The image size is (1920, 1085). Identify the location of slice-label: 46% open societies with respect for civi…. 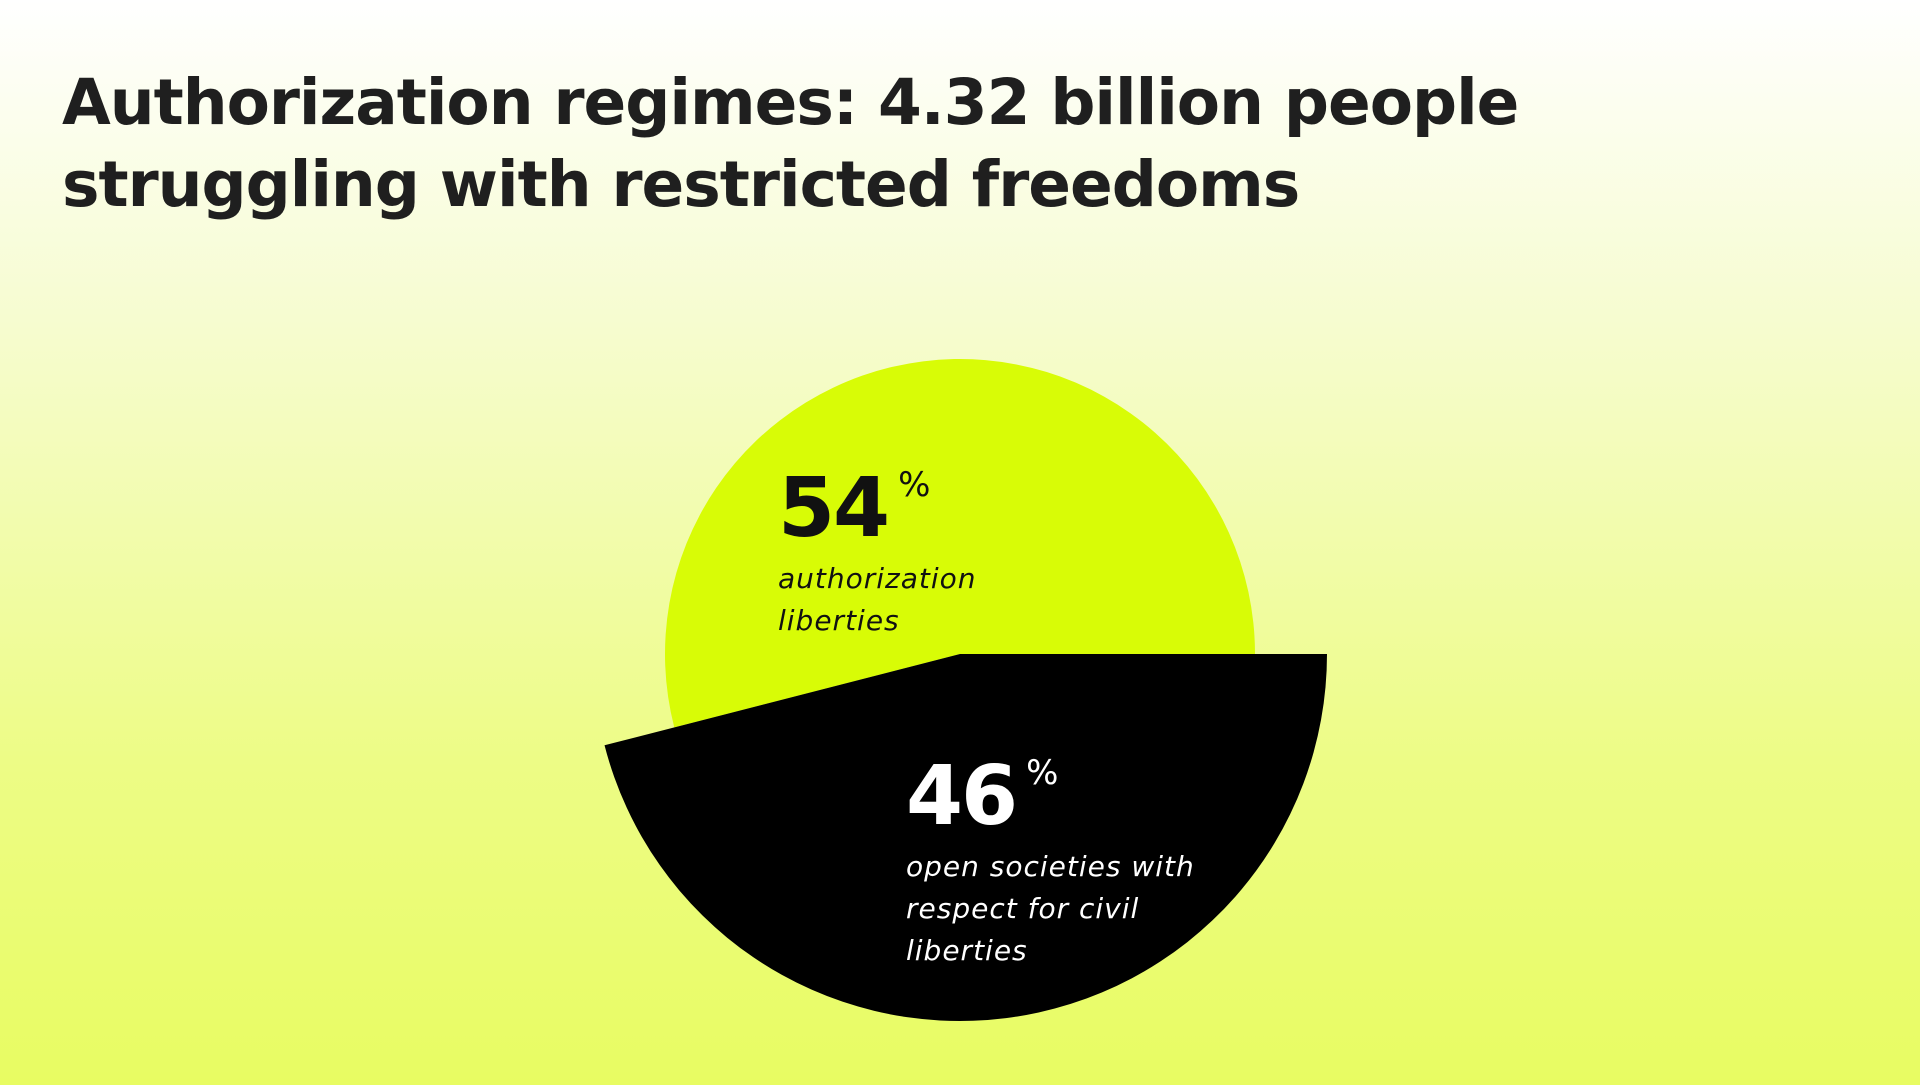
(1066, 864).